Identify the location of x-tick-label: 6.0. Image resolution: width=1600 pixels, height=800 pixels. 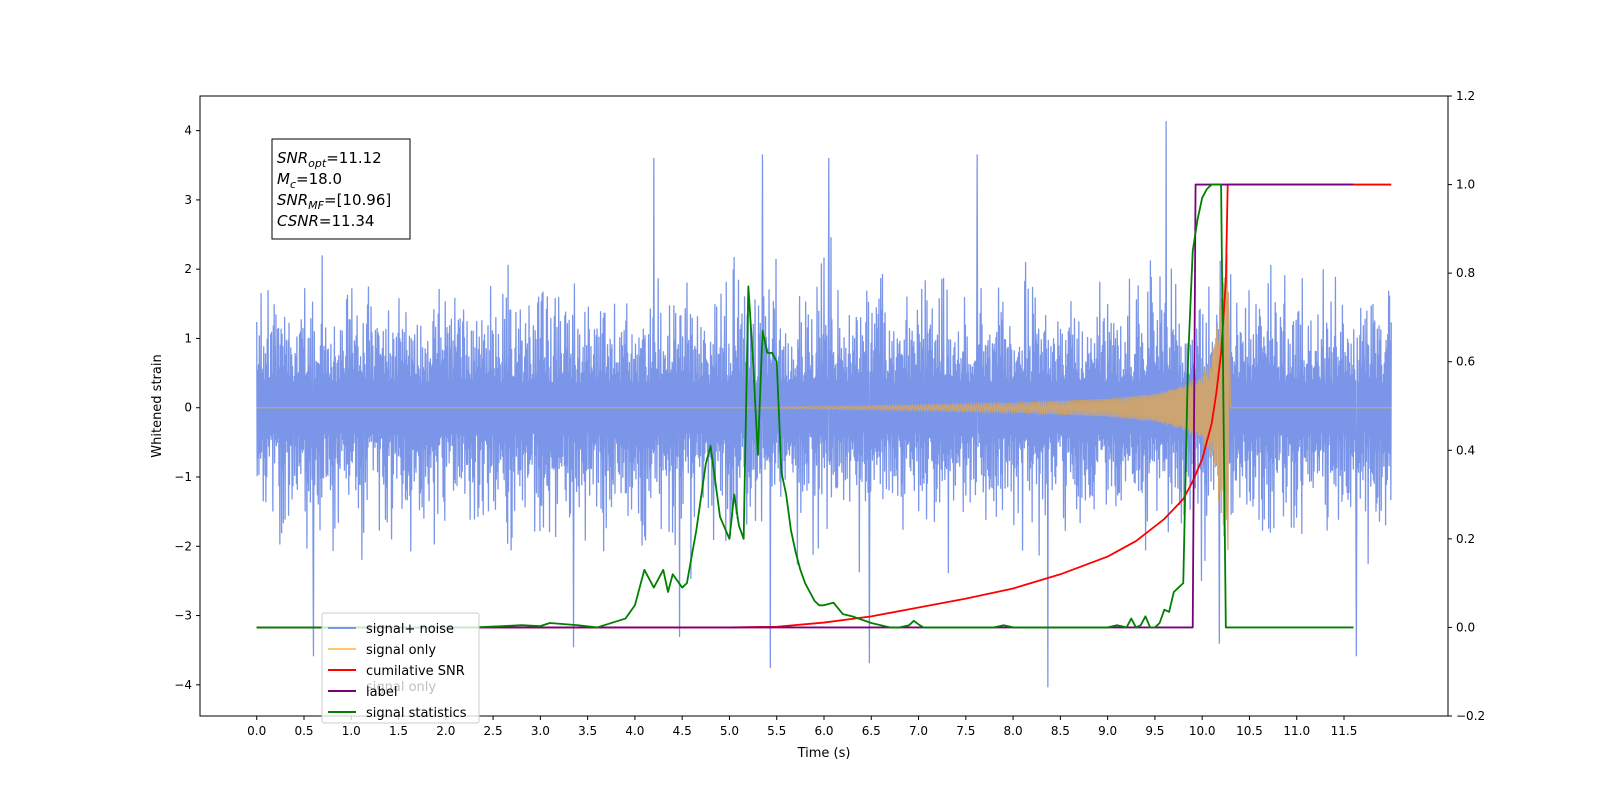
(823, 731).